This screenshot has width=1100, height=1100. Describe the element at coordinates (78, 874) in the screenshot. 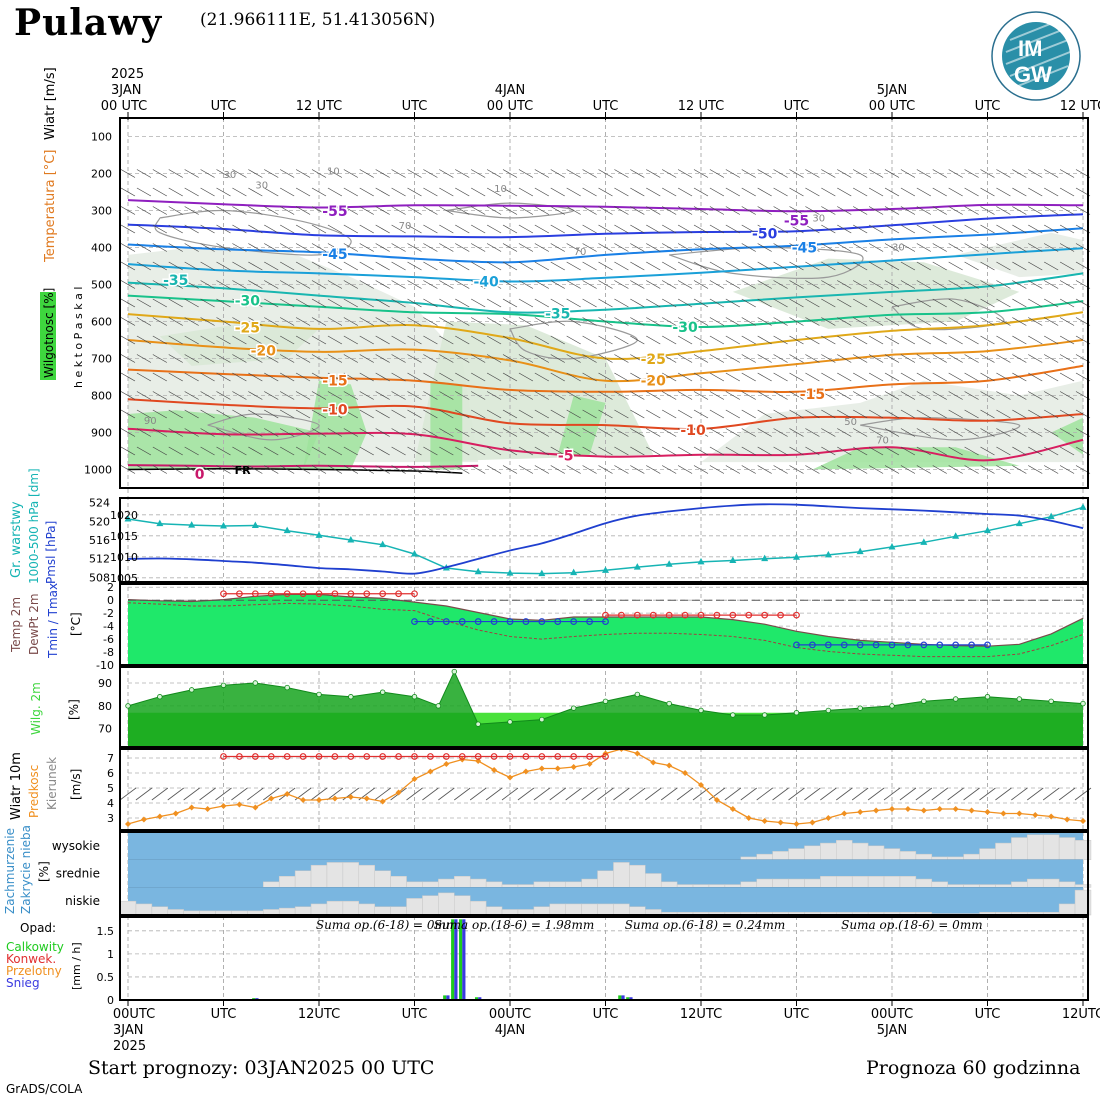

I see `cloud-level-label: srednie` at that location.